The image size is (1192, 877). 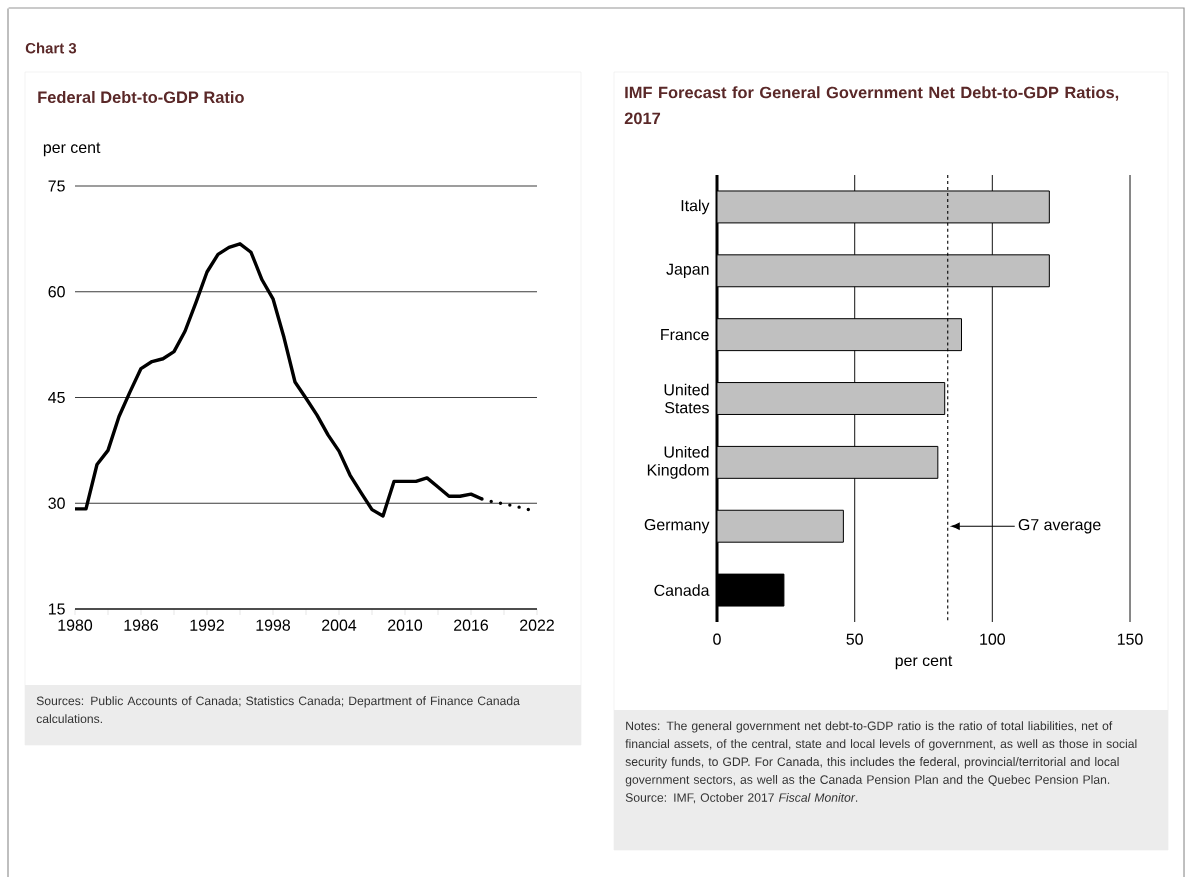 I want to click on x-tick-label: 0, so click(x=717, y=639).